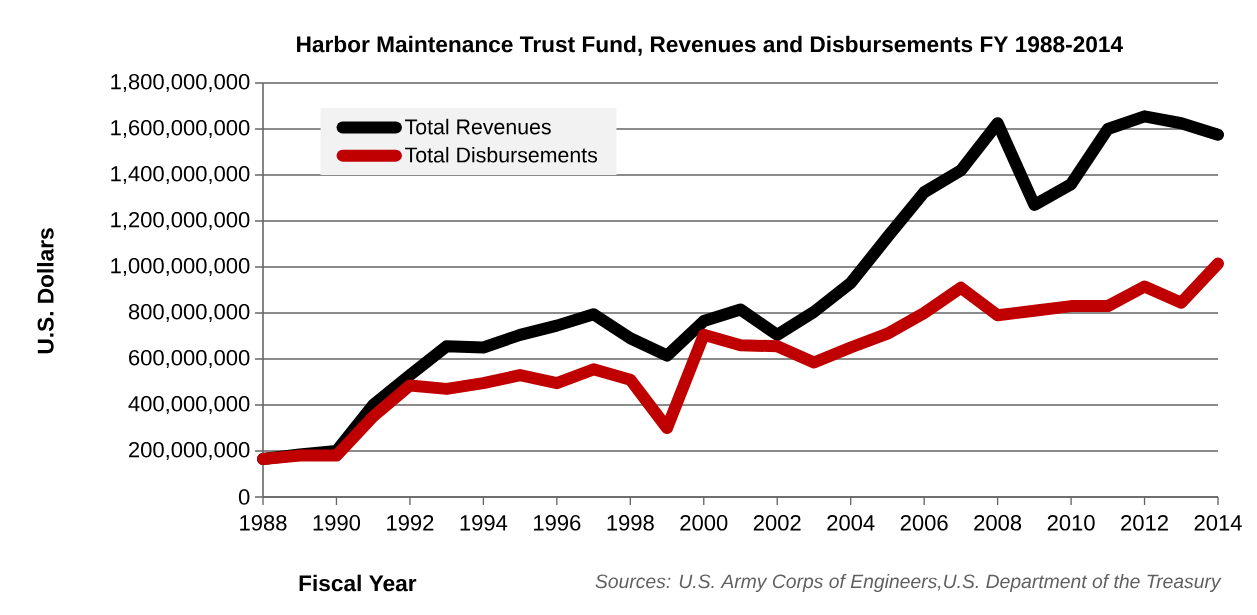 This screenshot has height=615, width=1257. What do you see at coordinates (180, 129) in the screenshot?
I see `y-tick-label: 1,600,000,000` at bounding box center [180, 129].